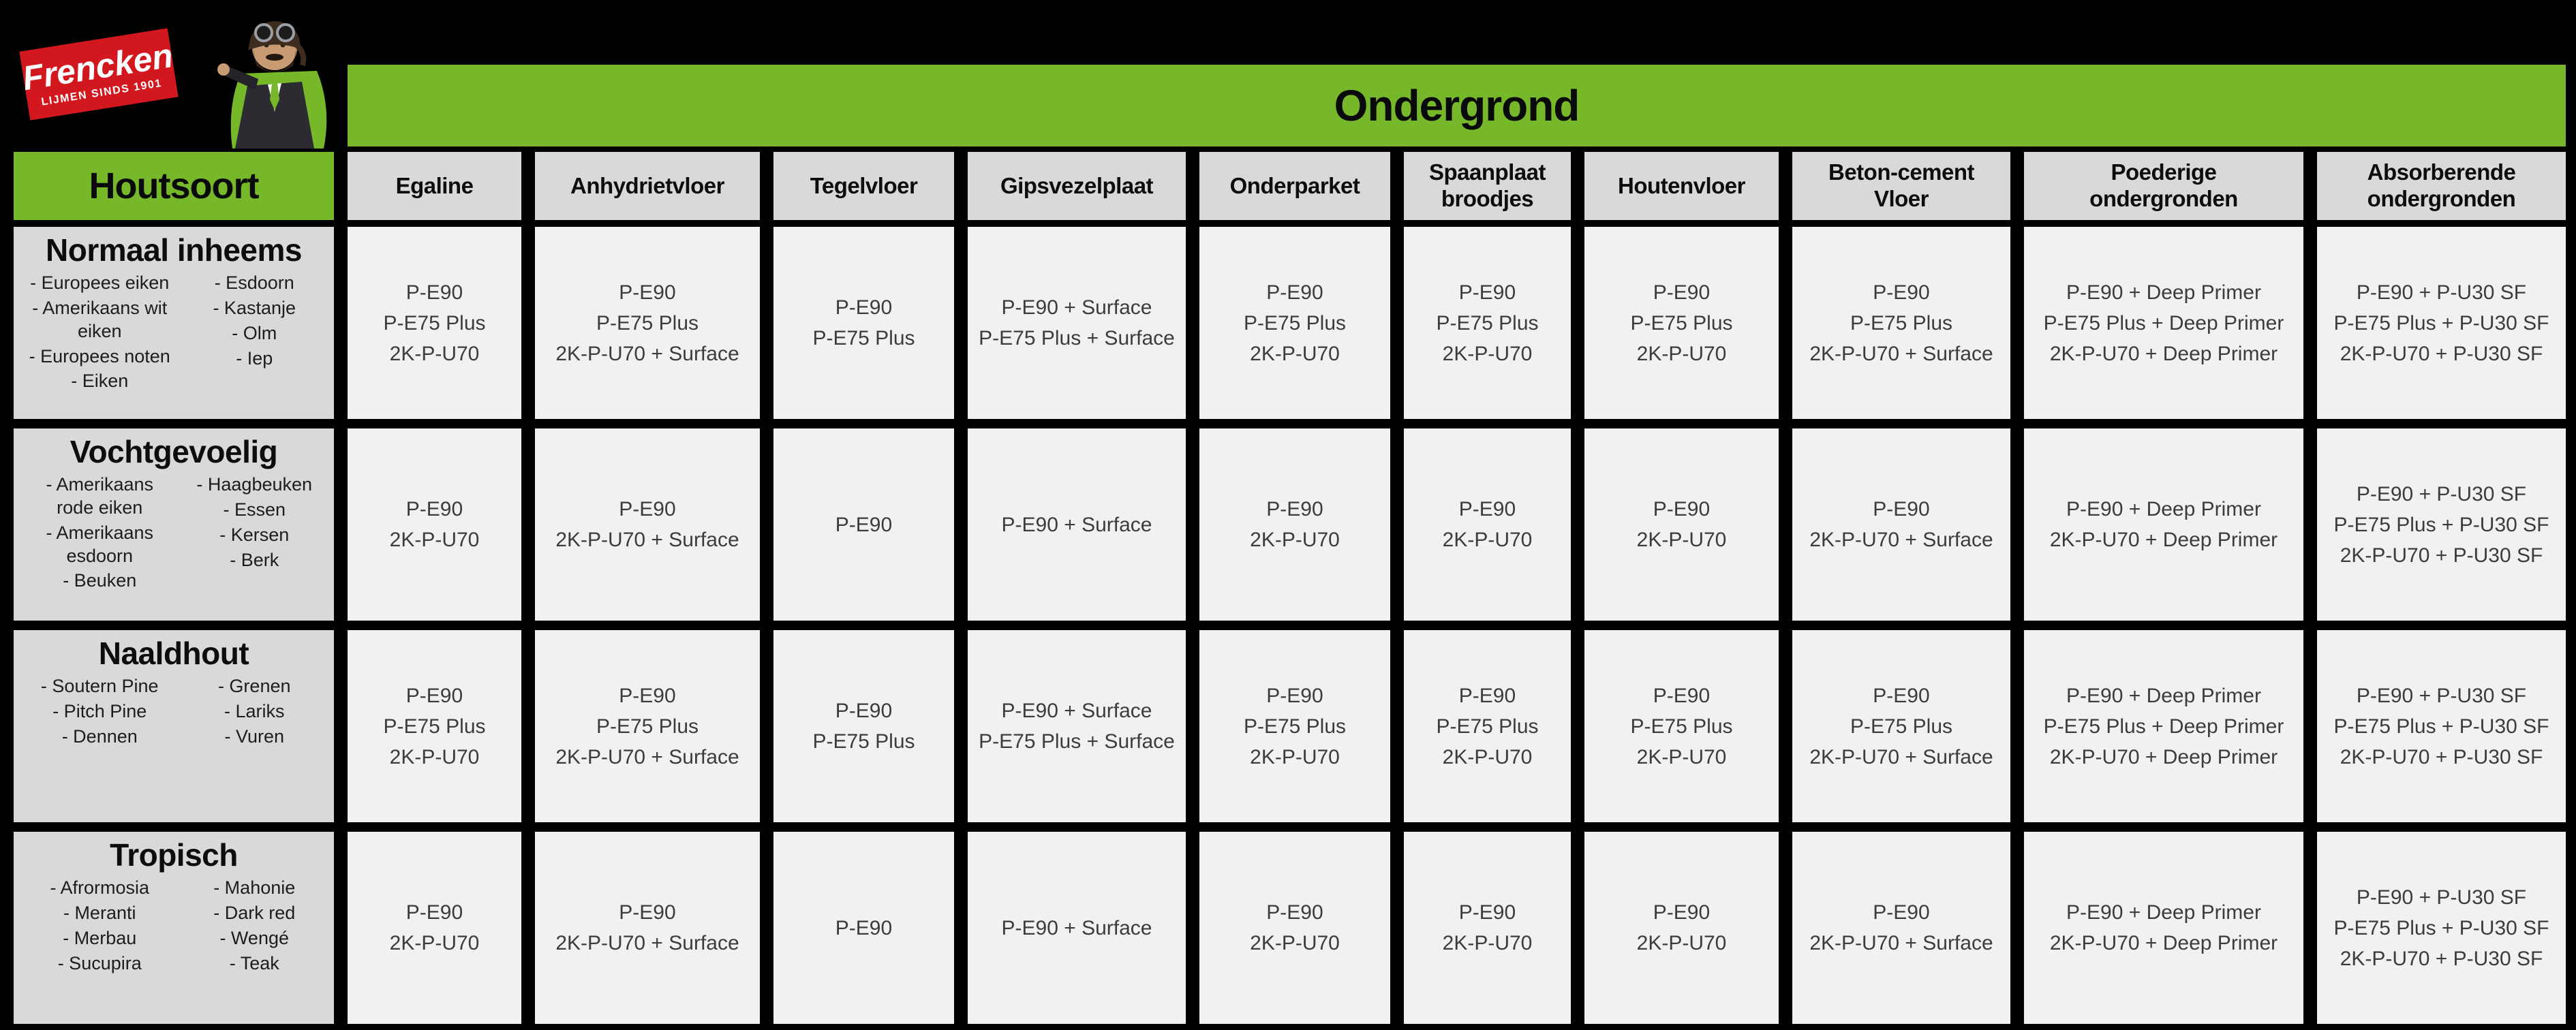 The height and width of the screenshot is (1030, 2576). I want to click on wood-item: - Dark red, so click(254, 913).